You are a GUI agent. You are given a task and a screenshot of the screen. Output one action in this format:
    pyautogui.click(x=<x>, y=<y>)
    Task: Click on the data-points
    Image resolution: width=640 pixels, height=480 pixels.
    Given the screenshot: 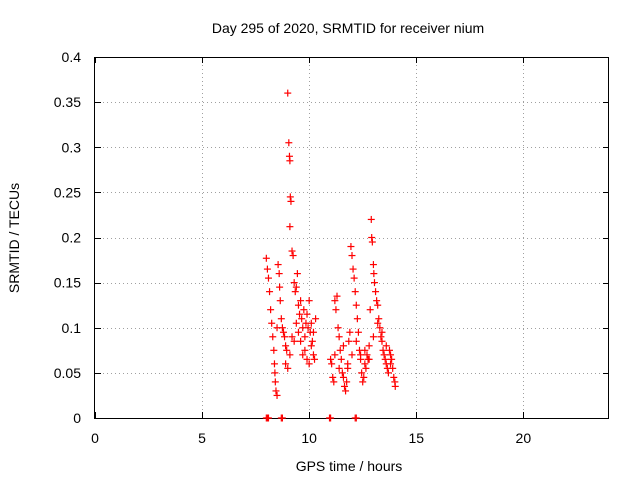 What is the action you would take?
    pyautogui.click(x=330, y=255)
    